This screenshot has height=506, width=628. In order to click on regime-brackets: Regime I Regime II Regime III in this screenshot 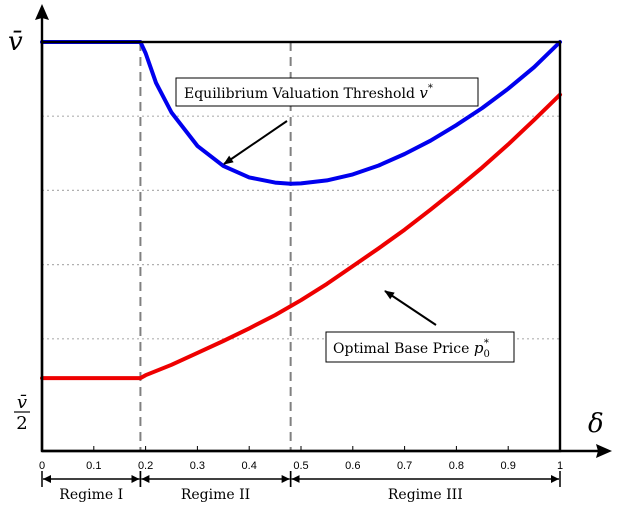, I will do `click(301, 487)`.